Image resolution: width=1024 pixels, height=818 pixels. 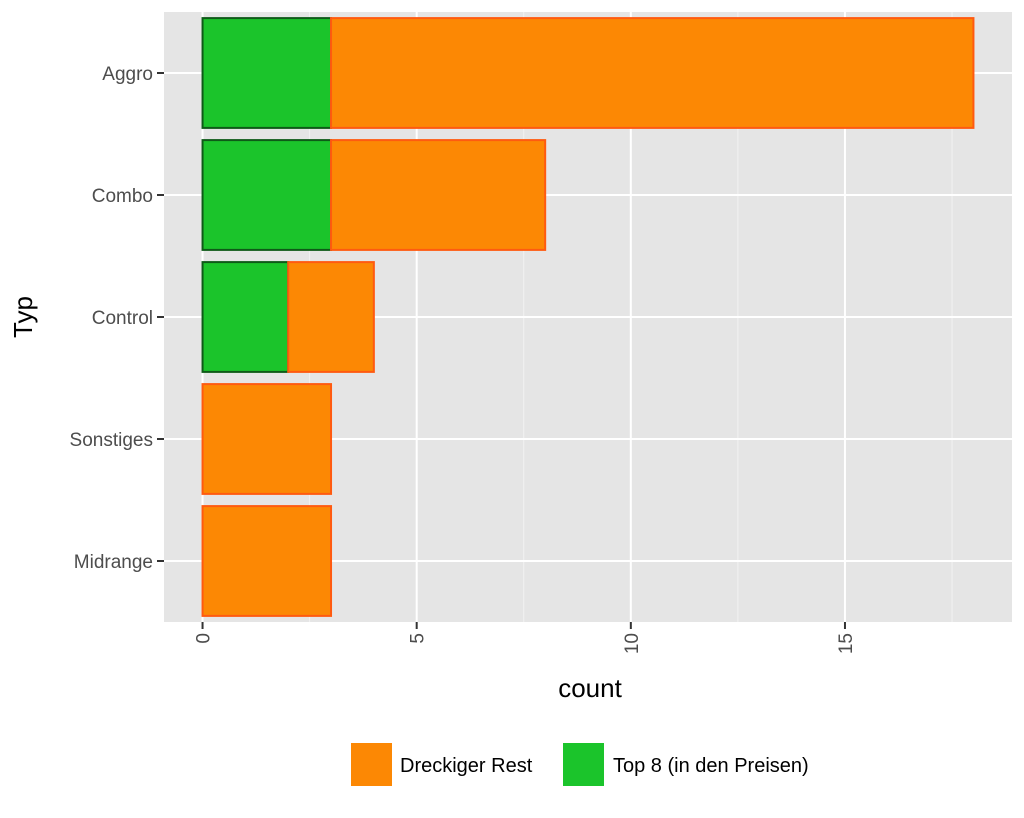 I want to click on x-tick-label: 0, so click(x=204, y=638).